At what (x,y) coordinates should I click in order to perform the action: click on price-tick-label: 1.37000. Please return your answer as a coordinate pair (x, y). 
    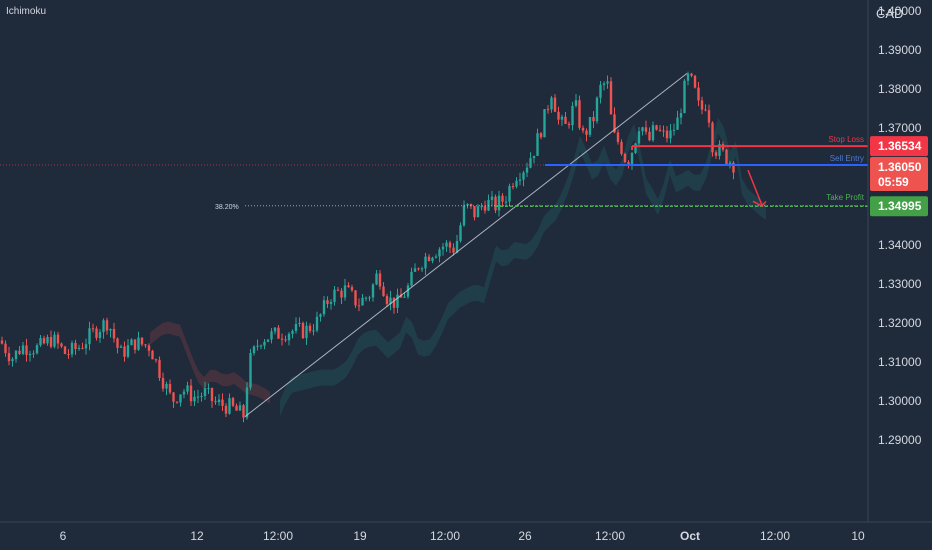
    Looking at the image, I should click on (900, 128).